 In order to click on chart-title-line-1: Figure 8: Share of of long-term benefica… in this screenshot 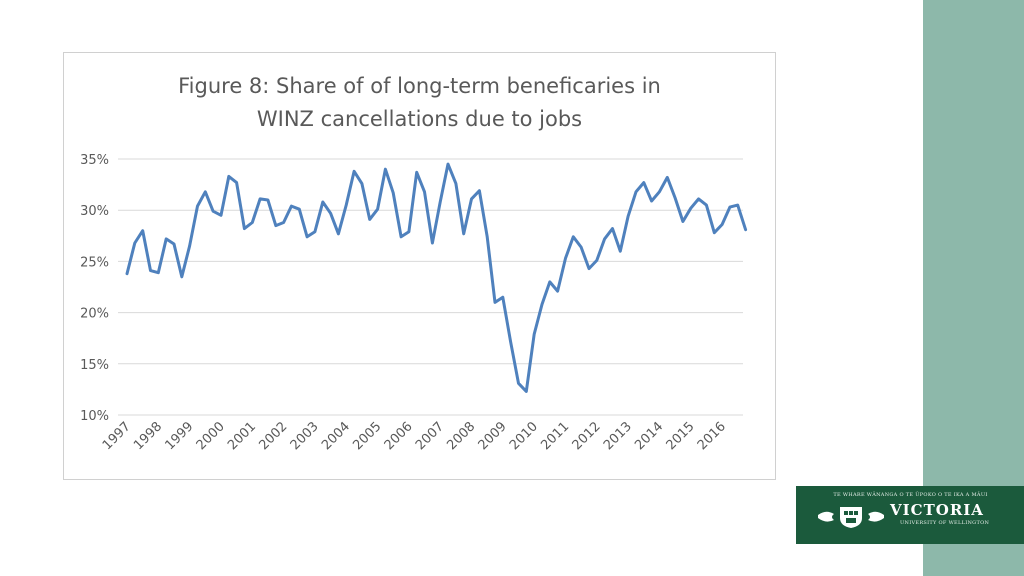, I will do `click(419, 86)`.